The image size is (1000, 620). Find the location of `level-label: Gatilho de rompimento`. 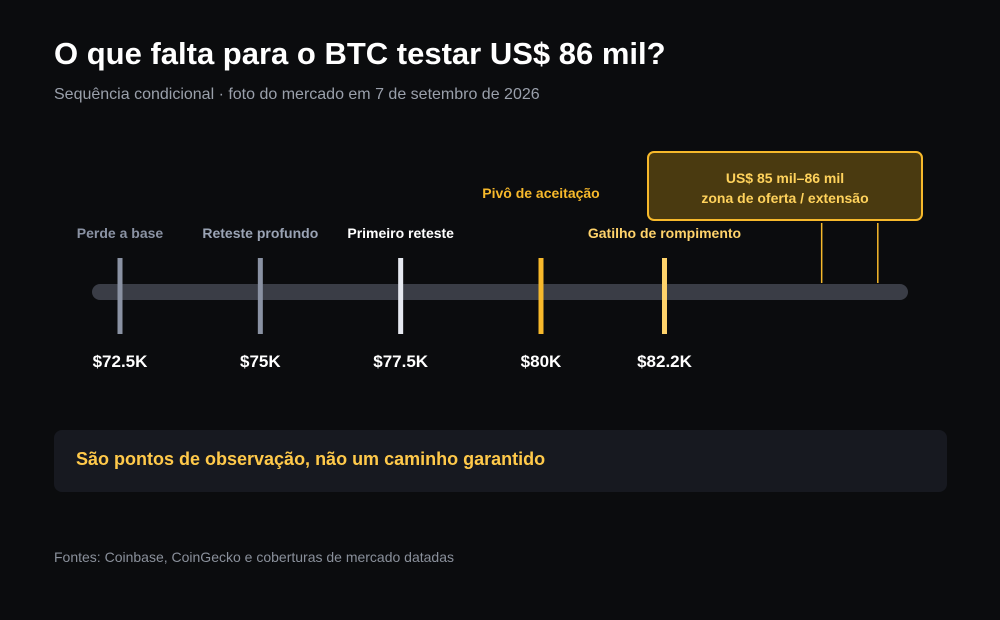

level-label: Gatilho de rompimento is located at coordinates (664, 233).